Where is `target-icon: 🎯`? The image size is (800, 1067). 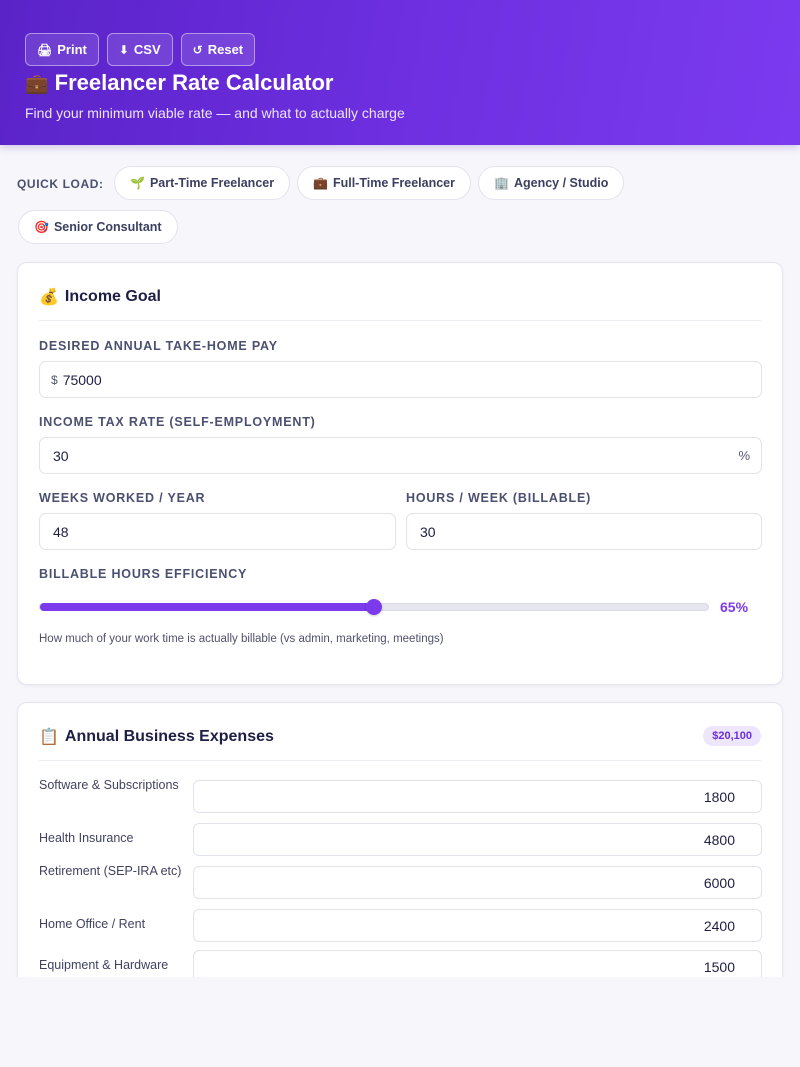 target-icon: 🎯 is located at coordinates (41, 227).